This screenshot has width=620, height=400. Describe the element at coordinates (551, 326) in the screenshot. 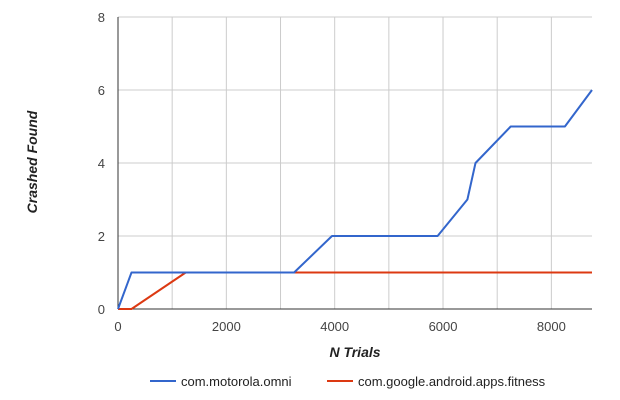

I see `x-tick-label: 8000` at that location.